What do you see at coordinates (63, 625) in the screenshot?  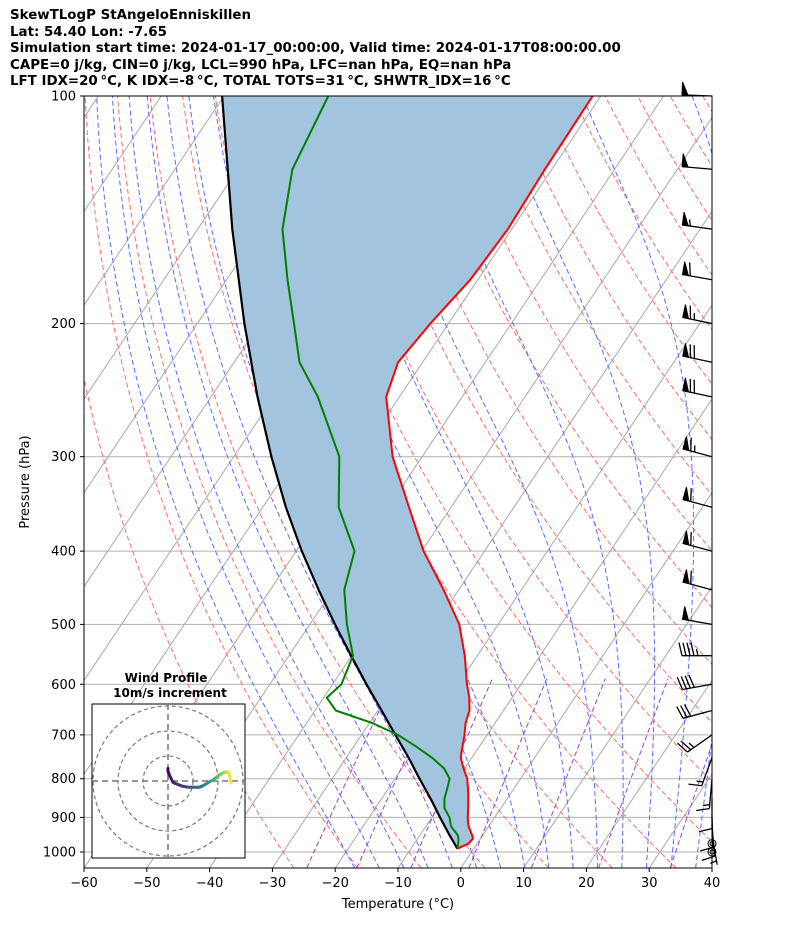 I see `y-tick-label: 500` at bounding box center [63, 625].